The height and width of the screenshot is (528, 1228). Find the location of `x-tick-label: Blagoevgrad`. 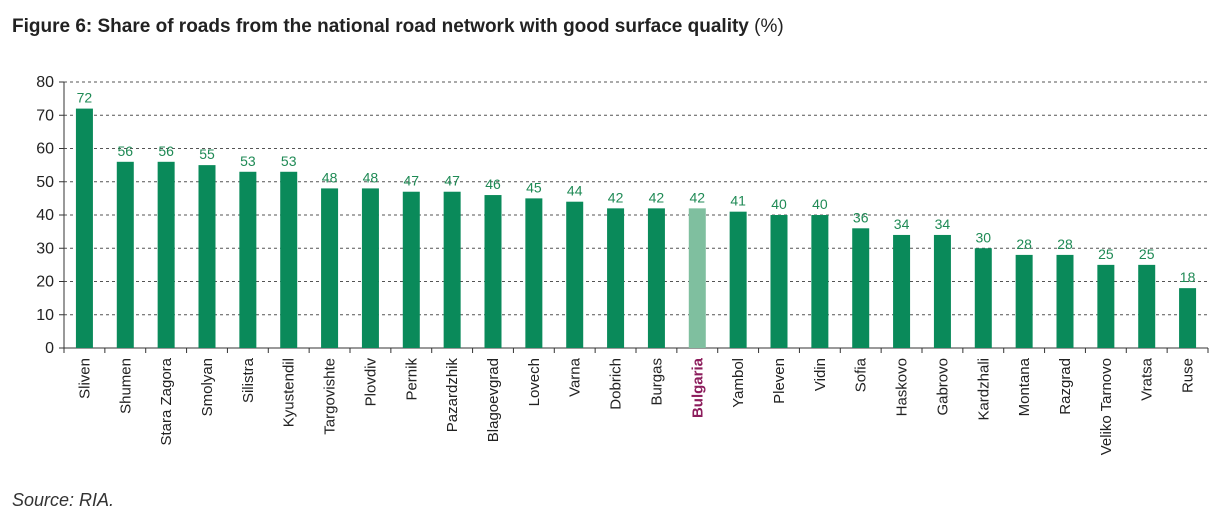

x-tick-label: Blagoevgrad is located at coordinates (493, 400).